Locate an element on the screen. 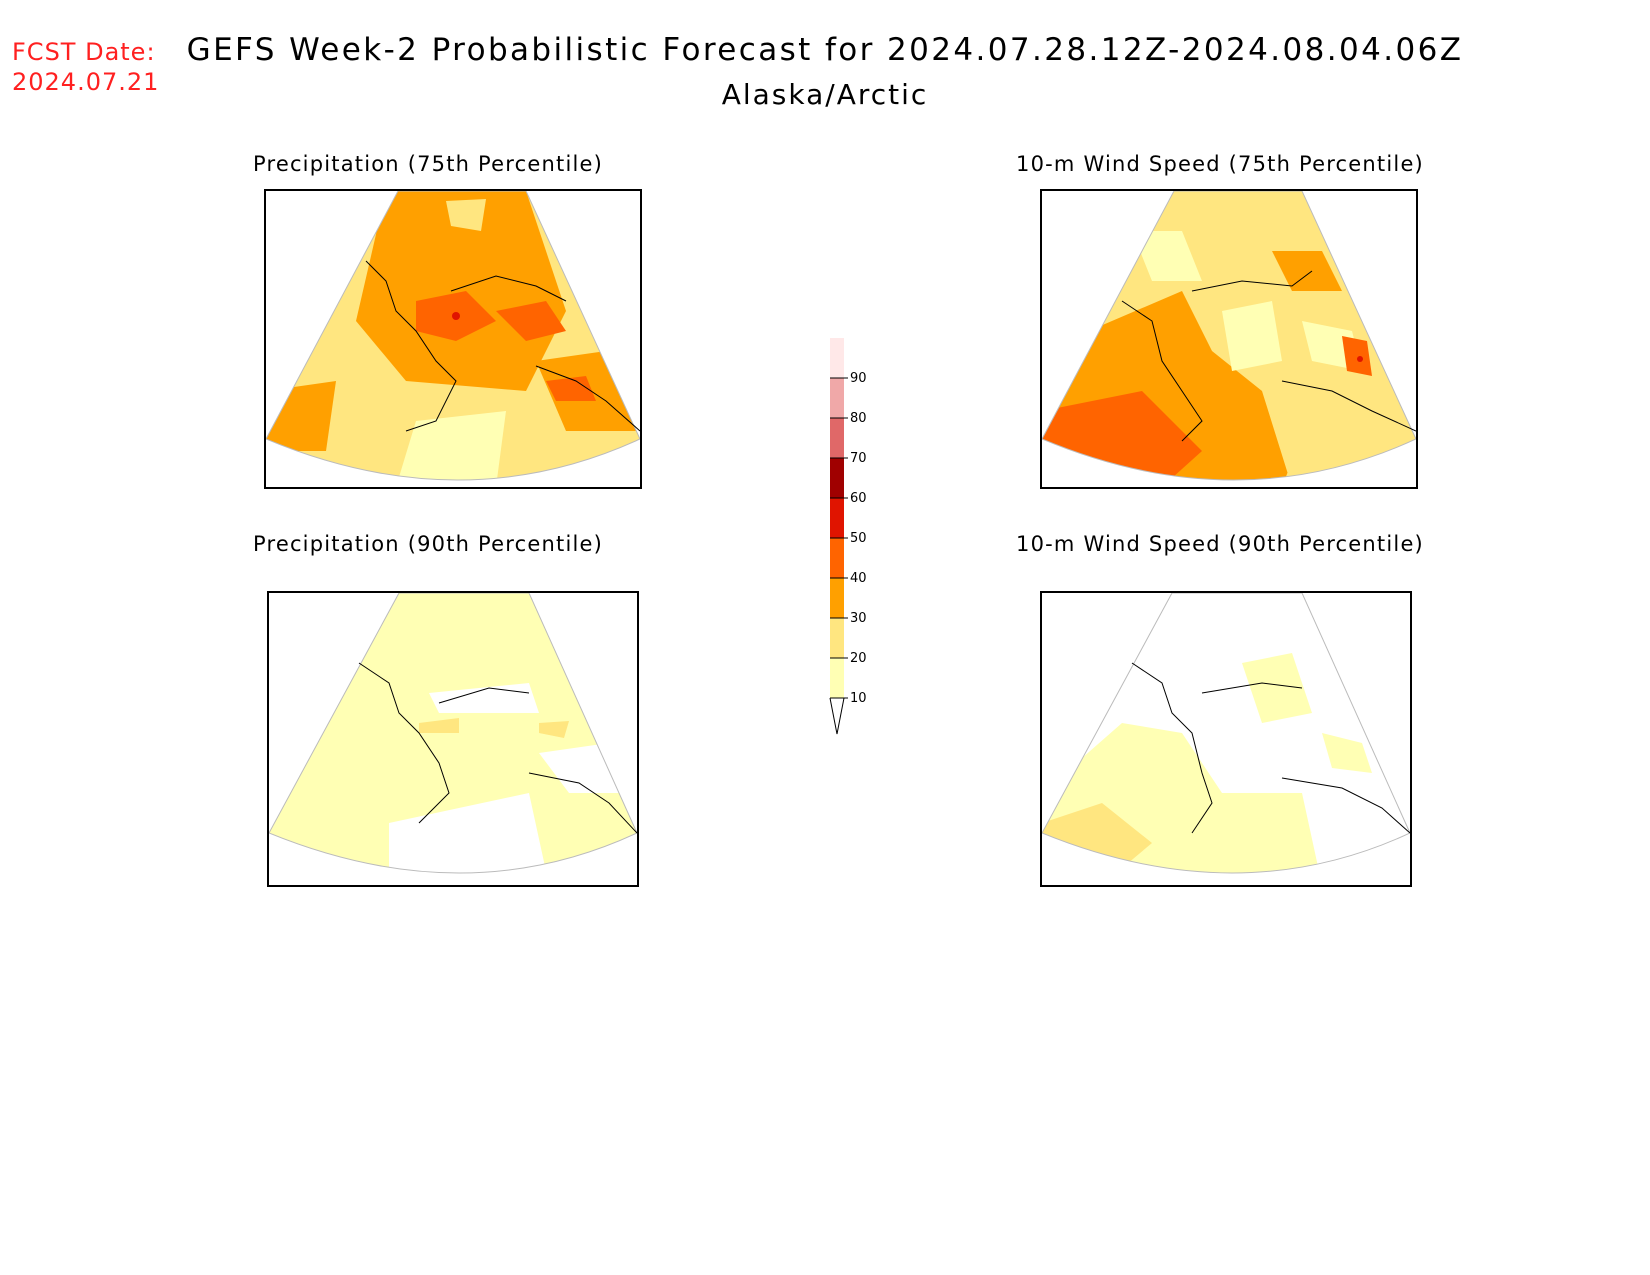 The height and width of the screenshot is (1275, 1650). colorbar-tick-label: 50 is located at coordinates (858, 538).